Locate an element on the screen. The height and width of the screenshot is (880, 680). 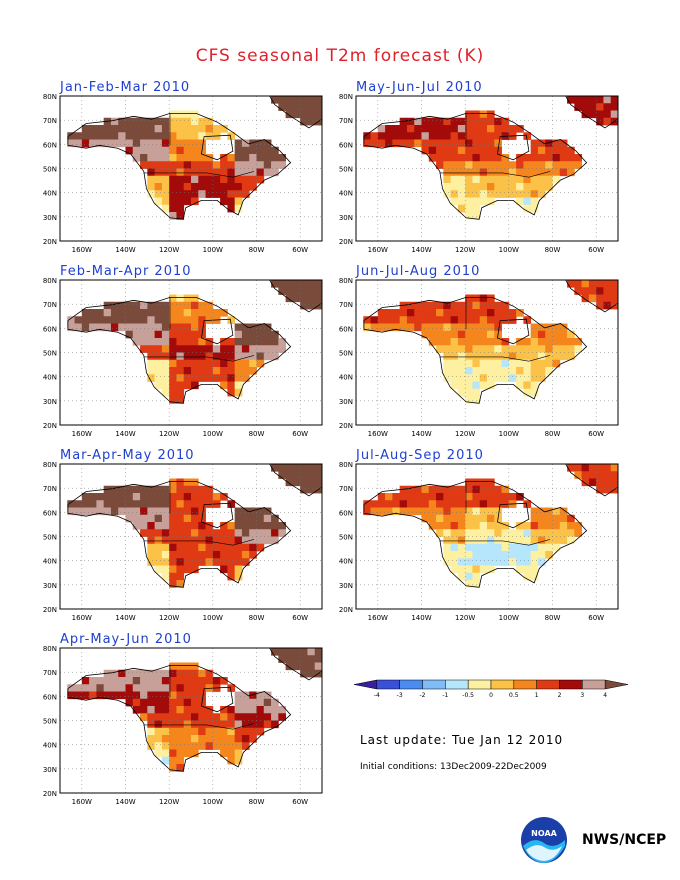
page-title: CFS seasonal T2m forecast (K) is located at coordinates (340, 56).